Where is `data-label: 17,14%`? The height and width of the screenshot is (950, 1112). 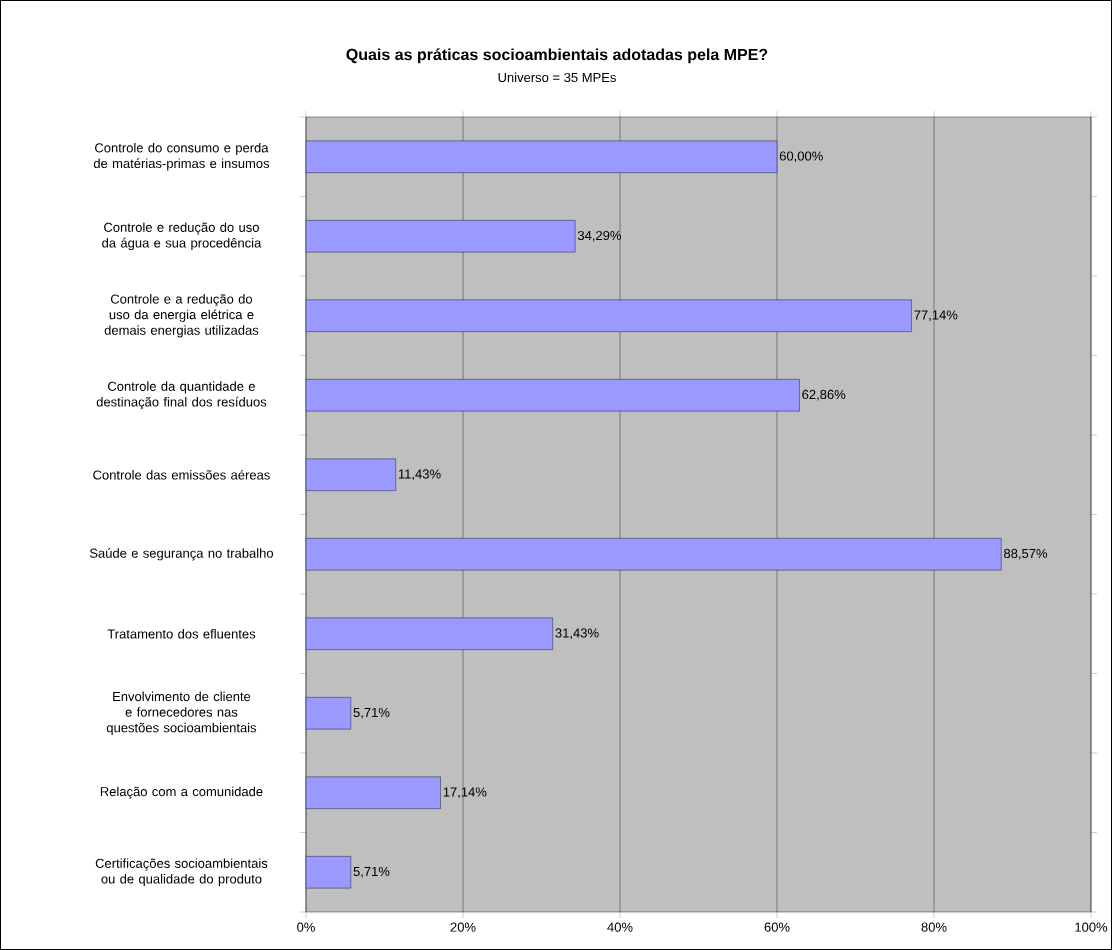
data-label: 17,14% is located at coordinates (465, 793).